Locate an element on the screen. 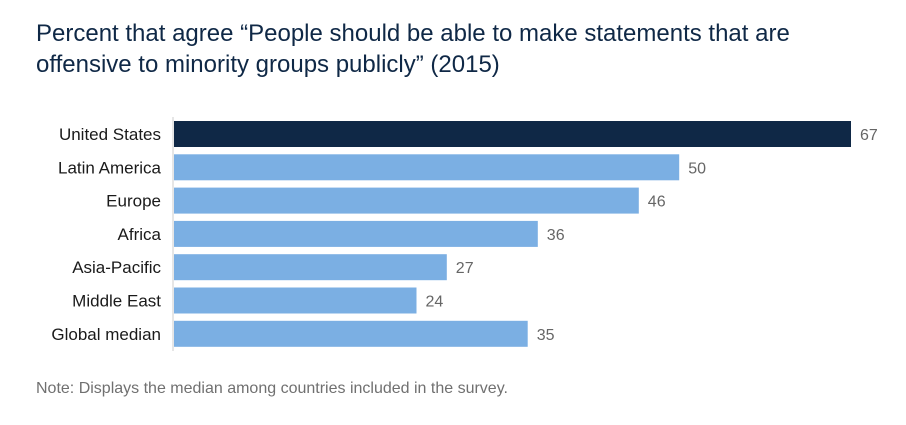  category-label-latin-america: Latin America is located at coordinates (110, 167).